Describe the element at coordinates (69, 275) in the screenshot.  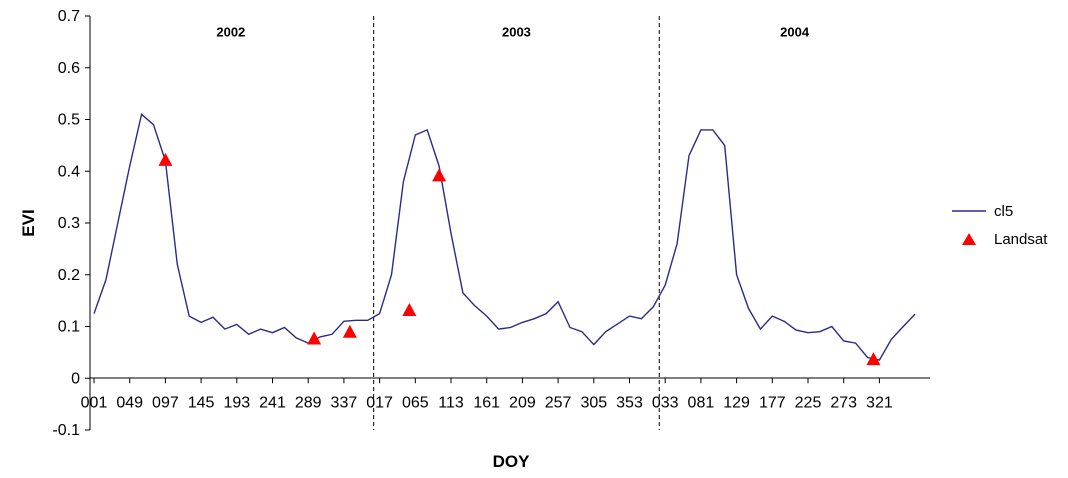
I see `y-tick-label: 0.2` at that location.